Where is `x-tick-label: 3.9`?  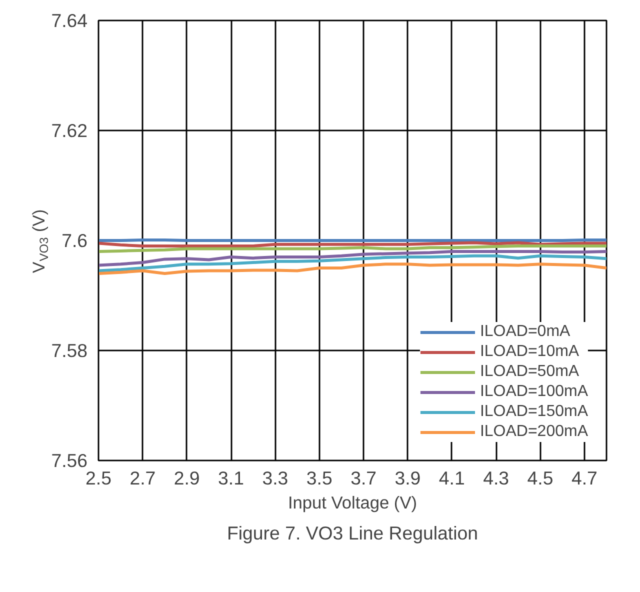 x-tick-label: 3.9 is located at coordinates (407, 478).